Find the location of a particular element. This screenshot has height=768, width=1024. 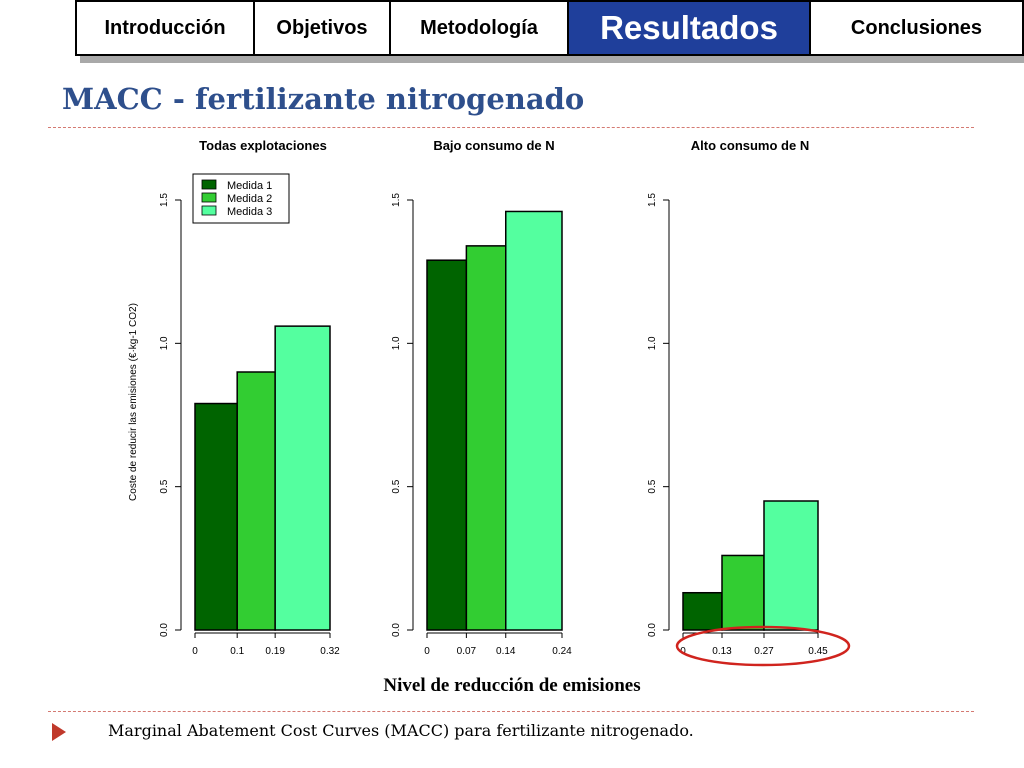

title-divider is located at coordinates (511, 127).